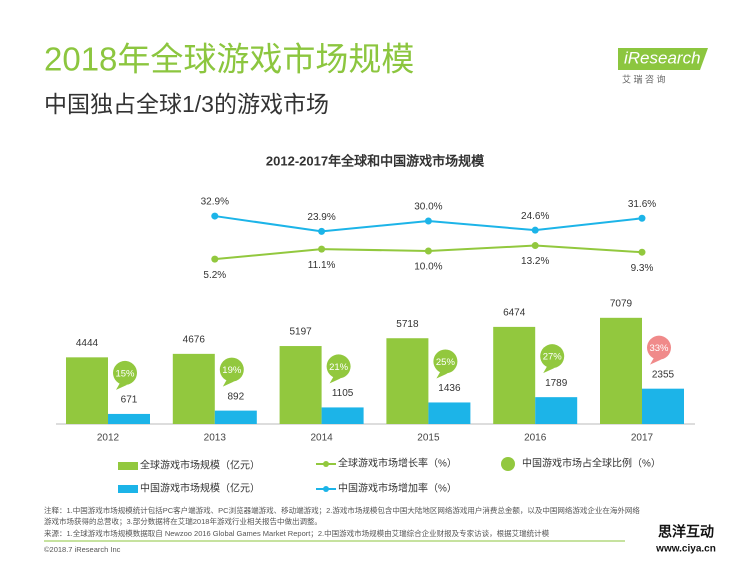 The height and width of the screenshot is (563, 750). What do you see at coordinates (535, 216) in the screenshot?
I see `data-label: 24.6%` at bounding box center [535, 216].